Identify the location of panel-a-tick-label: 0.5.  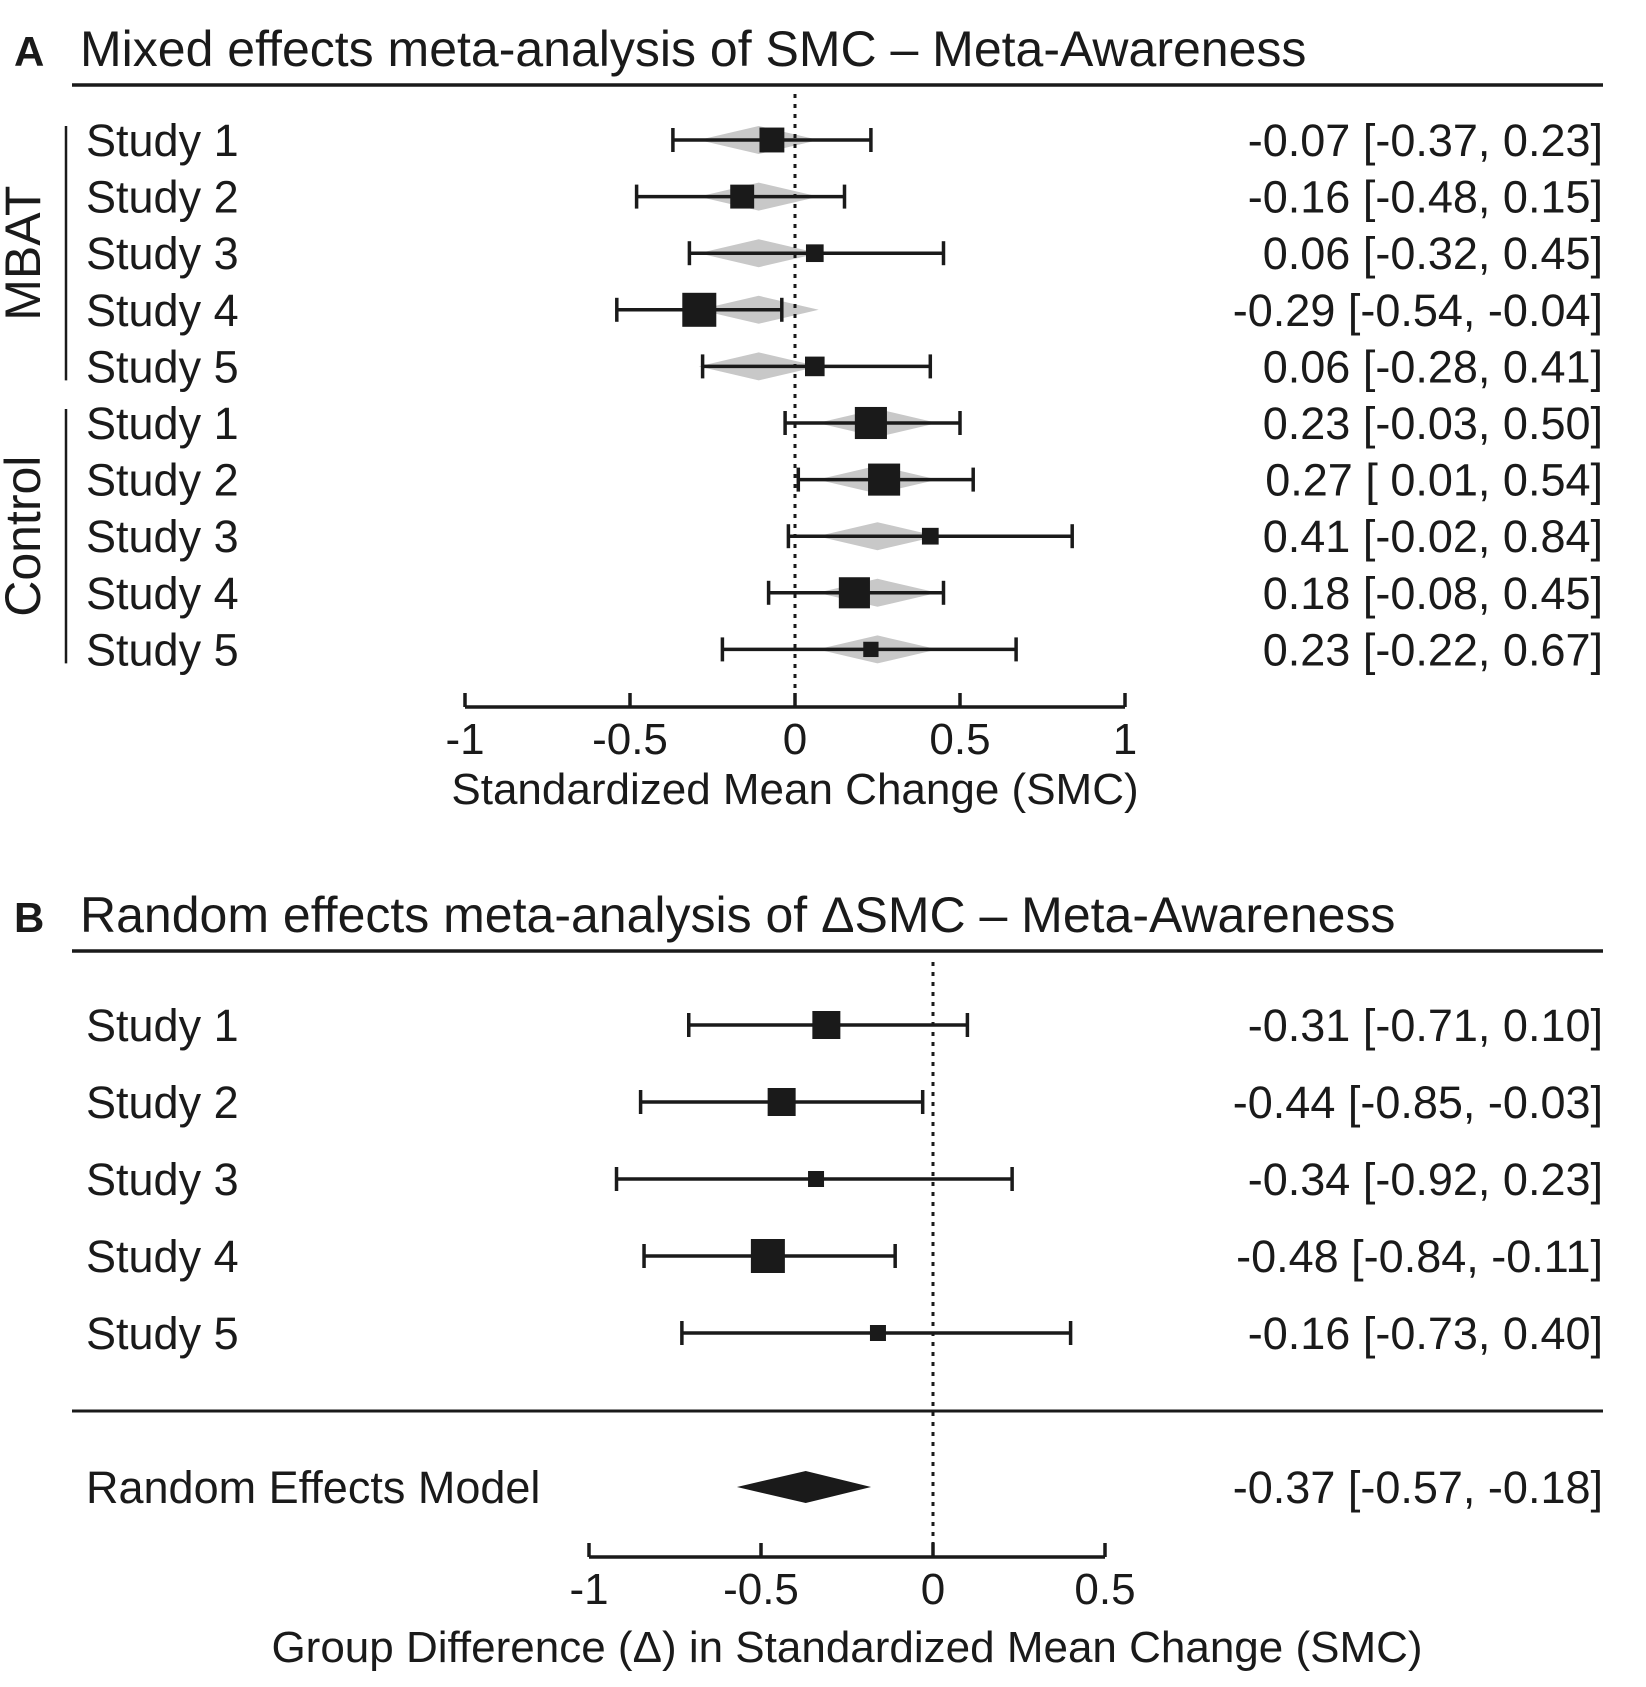
(959, 739).